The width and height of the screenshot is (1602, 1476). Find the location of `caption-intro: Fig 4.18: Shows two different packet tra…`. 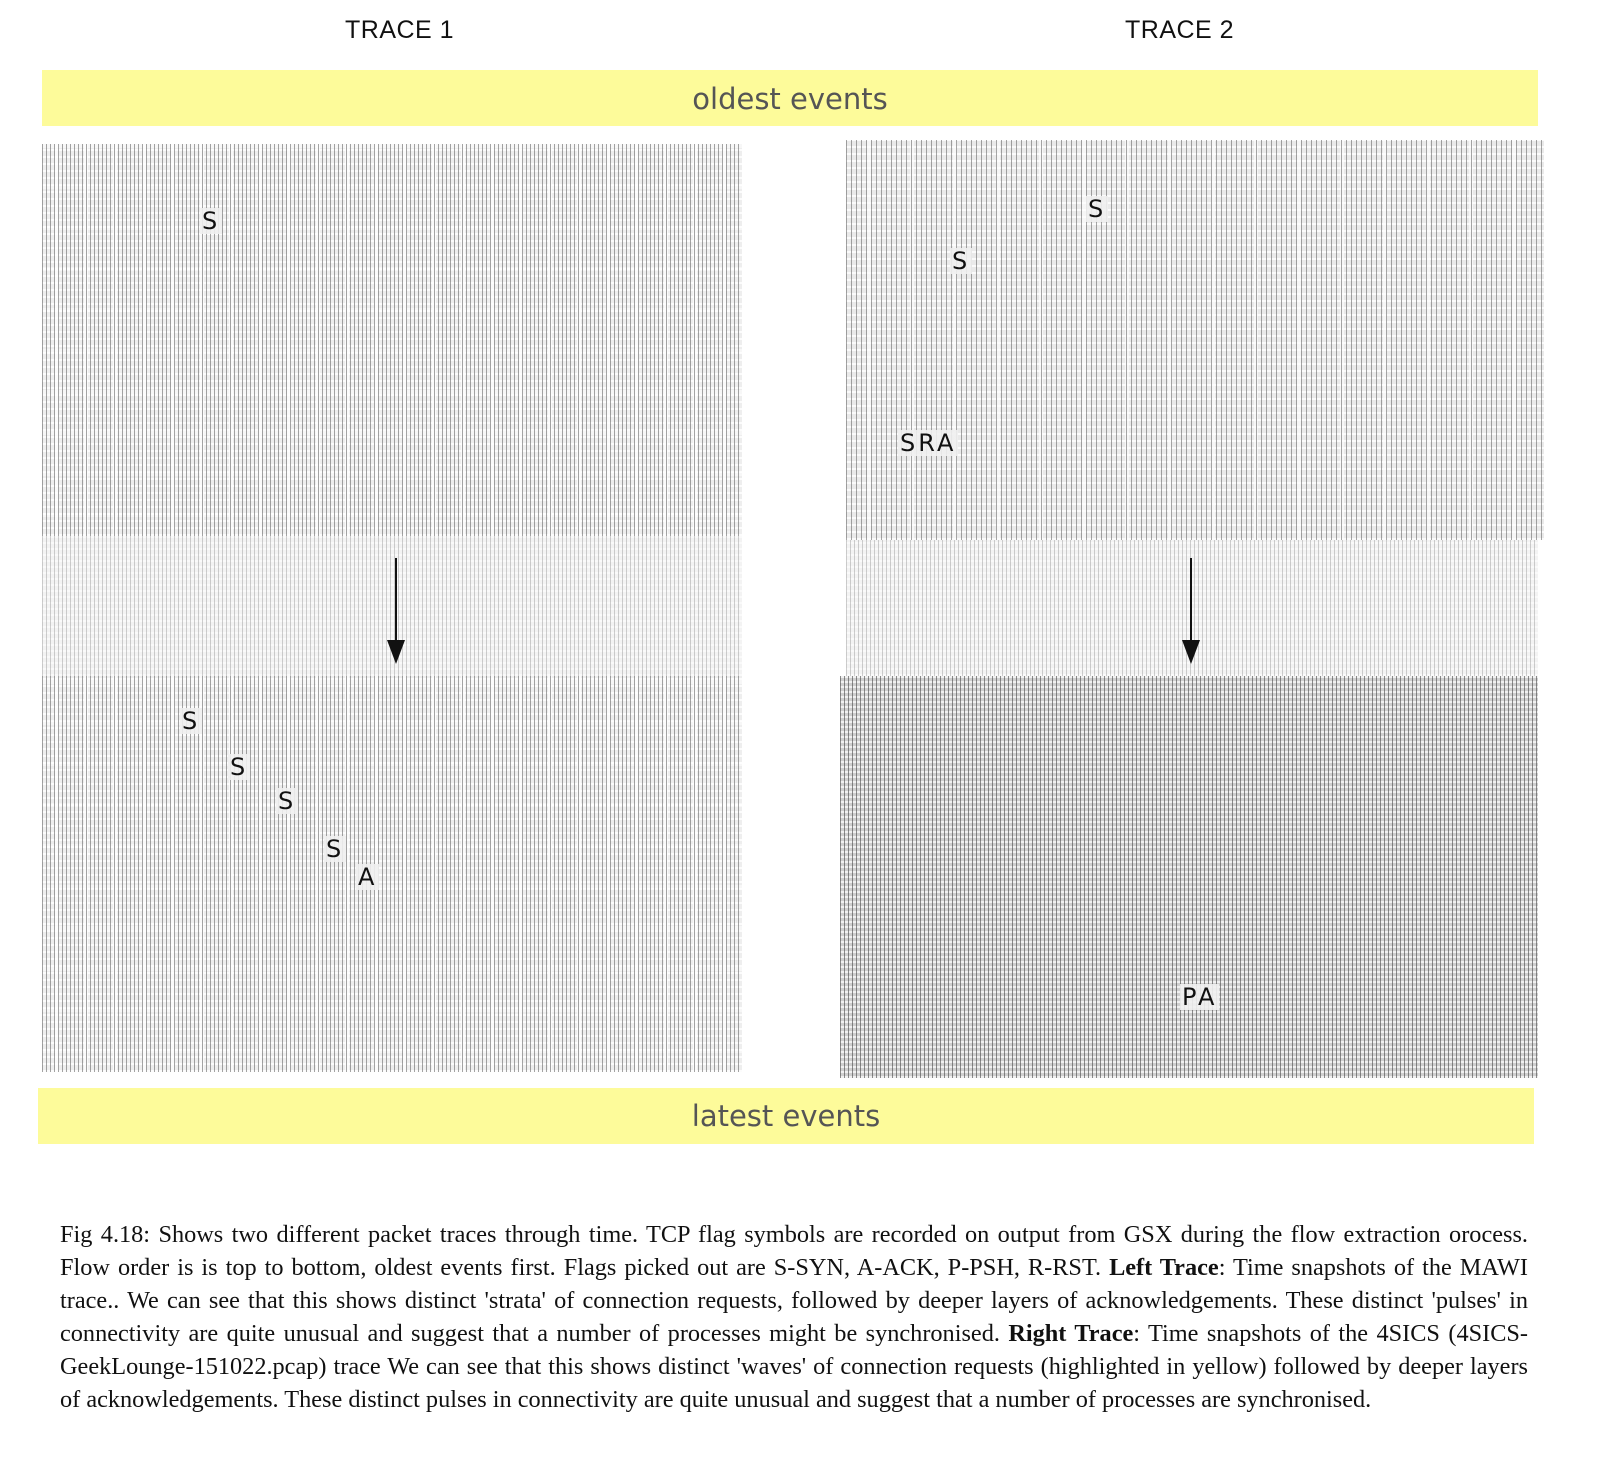

caption-intro: Fig 4.18: Shows two different packet tra… is located at coordinates (794, 1251).